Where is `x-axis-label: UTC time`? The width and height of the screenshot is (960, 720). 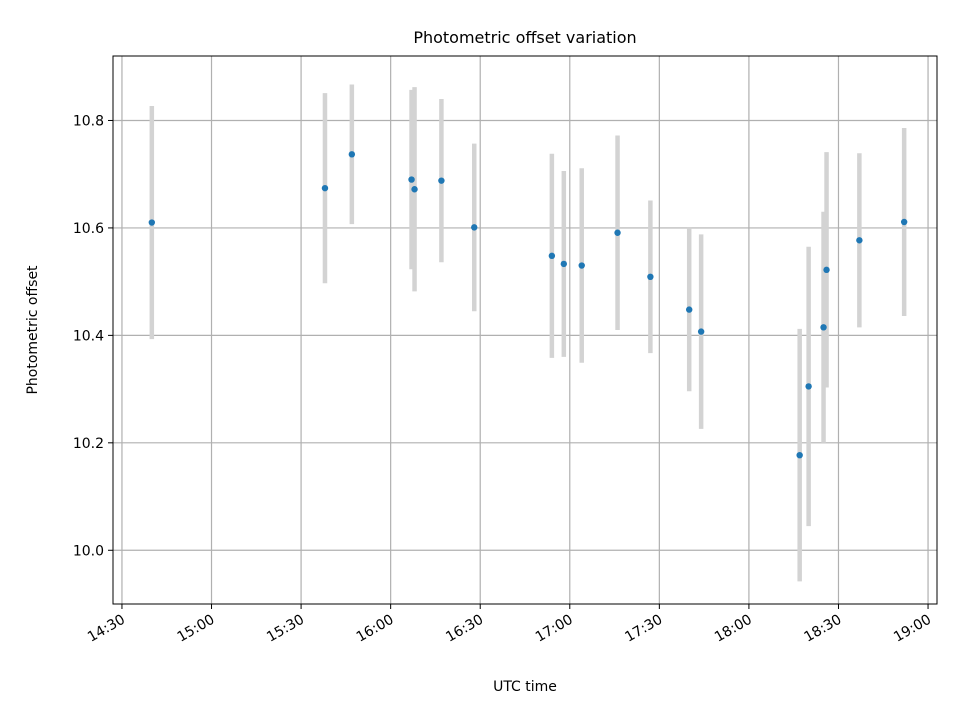
x-axis-label: UTC time is located at coordinates (525, 687).